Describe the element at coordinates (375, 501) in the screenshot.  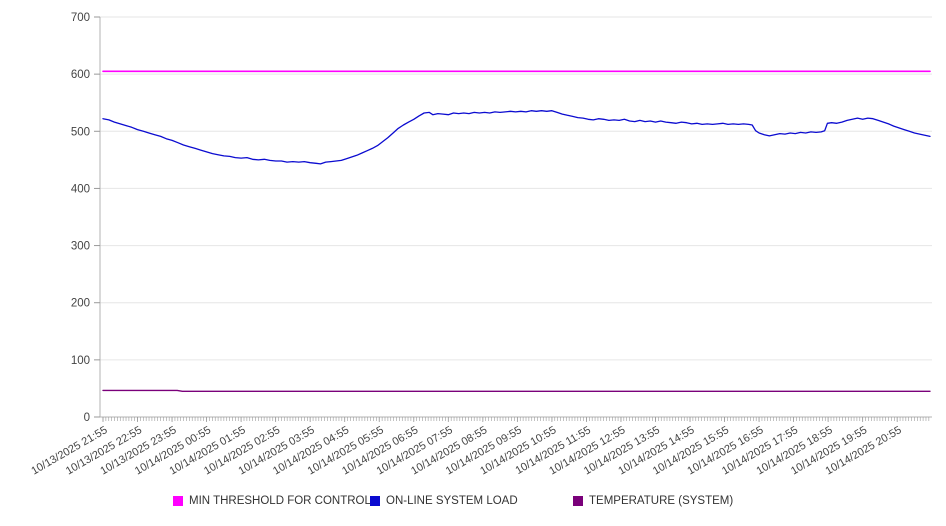
I see `legend-swatch-online-system-load-icon` at that location.